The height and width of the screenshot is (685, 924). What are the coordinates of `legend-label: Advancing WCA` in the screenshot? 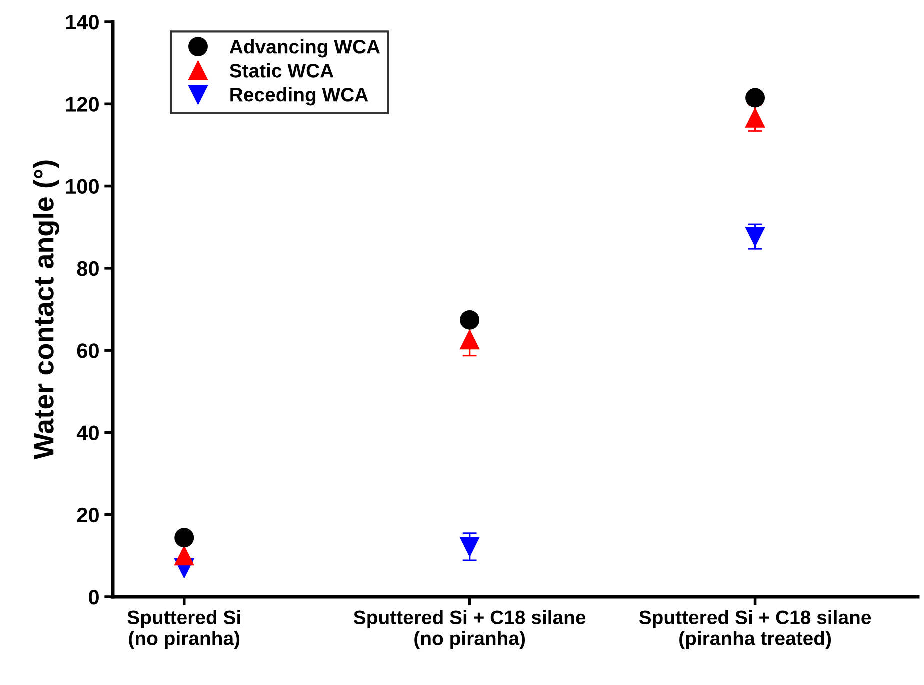 It's located at (305, 49).